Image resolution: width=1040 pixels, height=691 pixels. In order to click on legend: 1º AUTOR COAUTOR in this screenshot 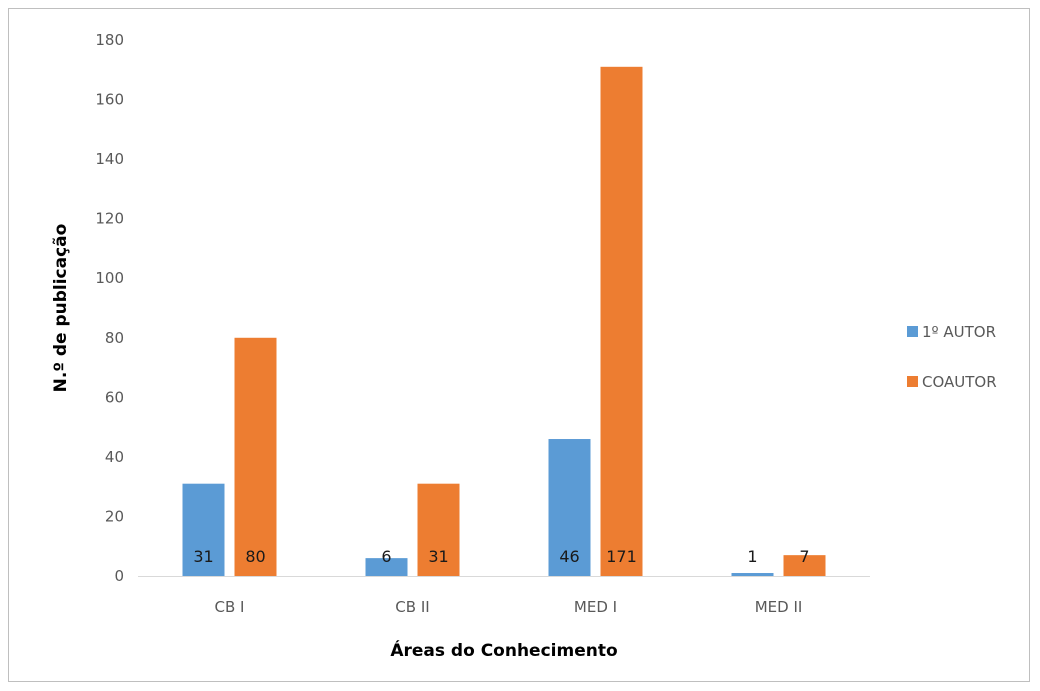, I will do `click(952, 357)`.